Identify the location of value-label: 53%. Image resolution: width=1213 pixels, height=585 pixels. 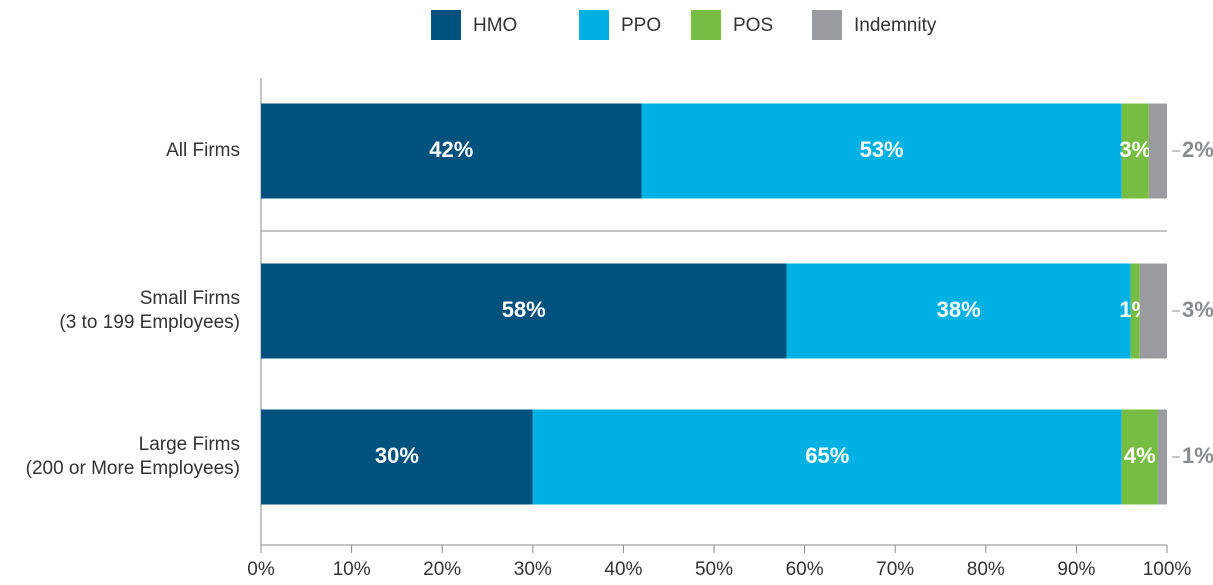
(882, 149).